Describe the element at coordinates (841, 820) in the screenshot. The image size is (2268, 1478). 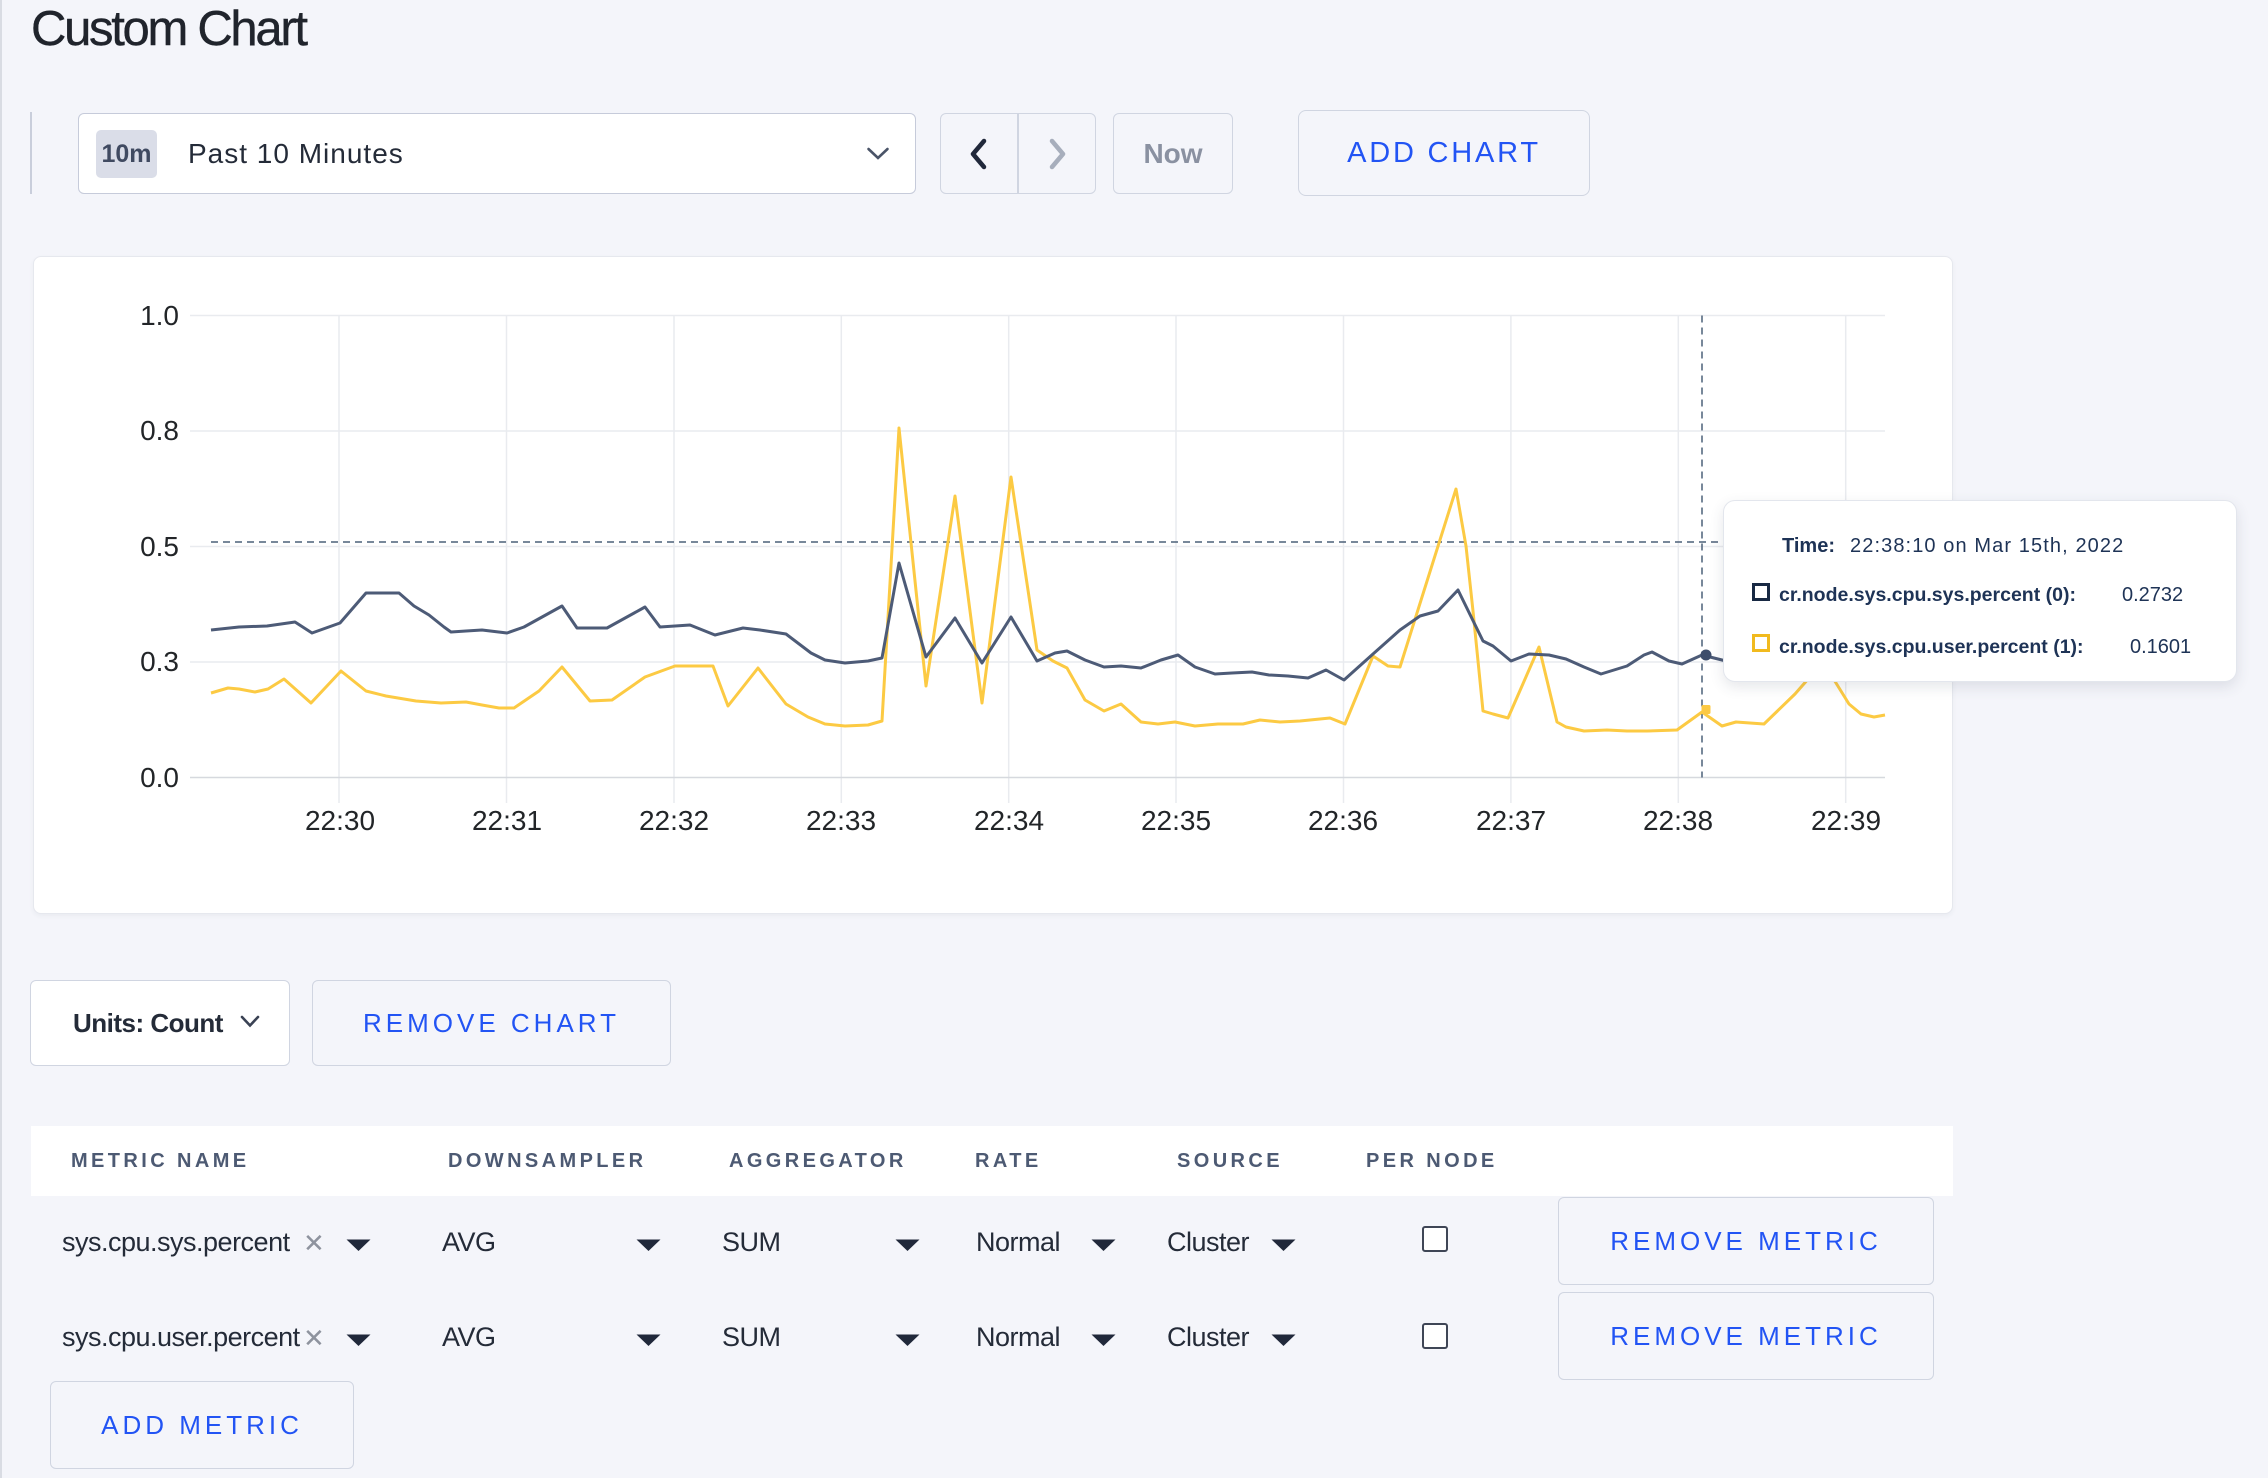
I see `svg-text: 22:33` at that location.